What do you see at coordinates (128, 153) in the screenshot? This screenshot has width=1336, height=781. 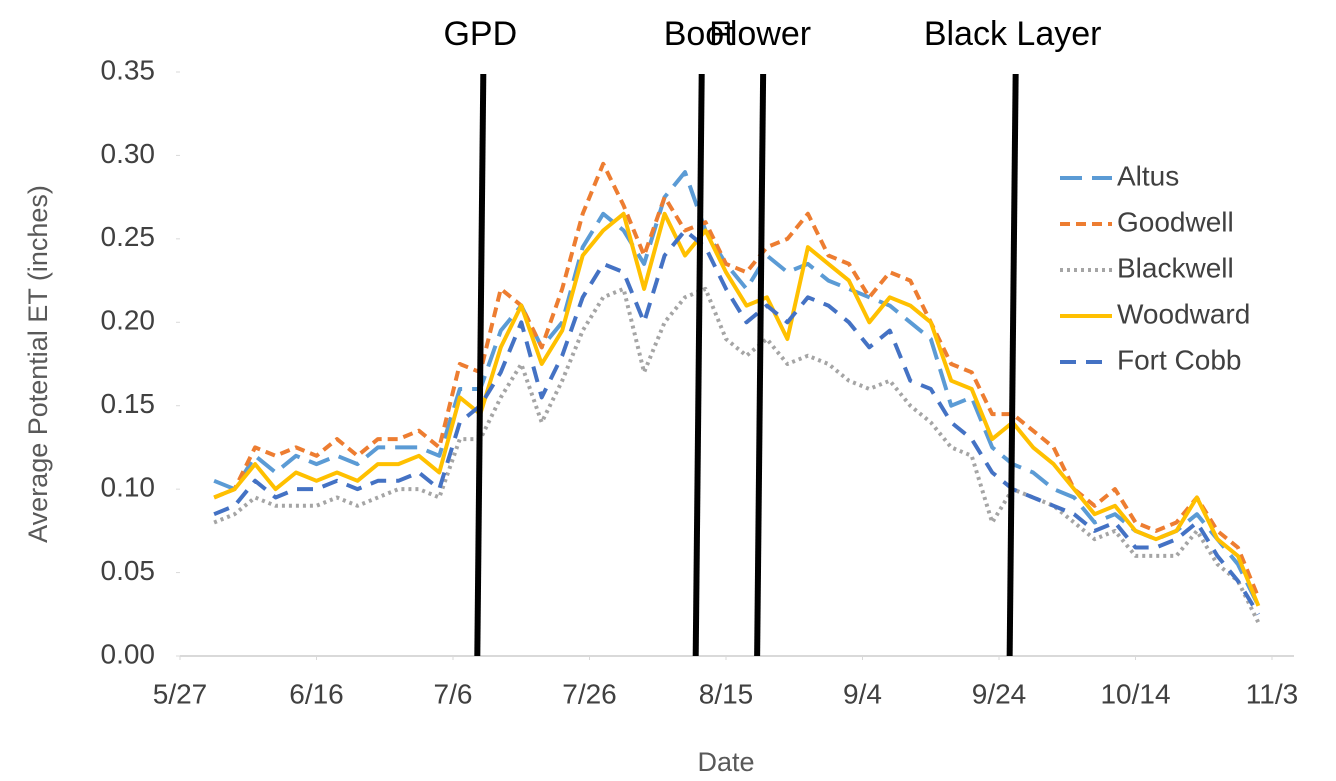 I see `y-tick-label: 0.30` at bounding box center [128, 153].